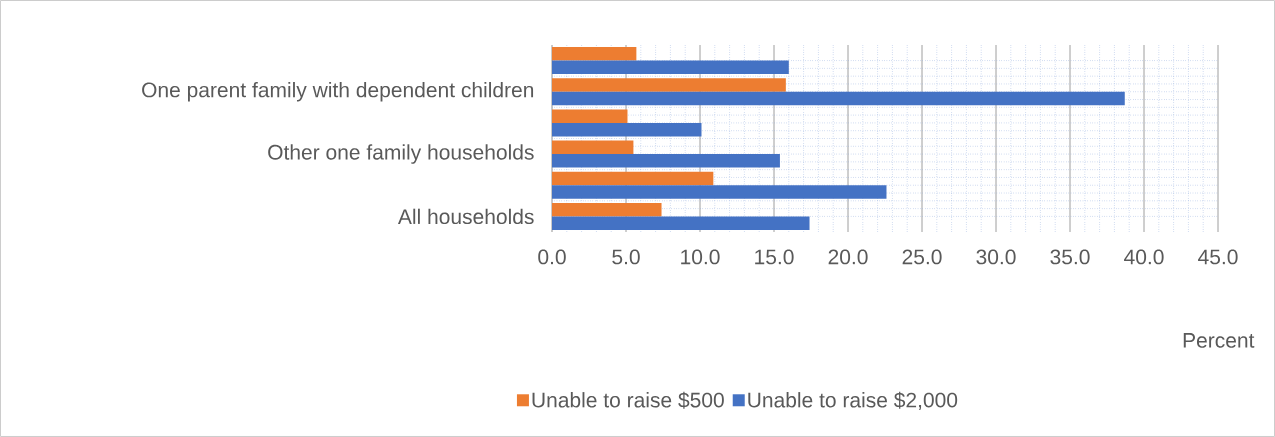 The width and height of the screenshot is (1275, 437). What do you see at coordinates (626, 257) in the screenshot?
I see `x-tick-label: 5.0` at bounding box center [626, 257].